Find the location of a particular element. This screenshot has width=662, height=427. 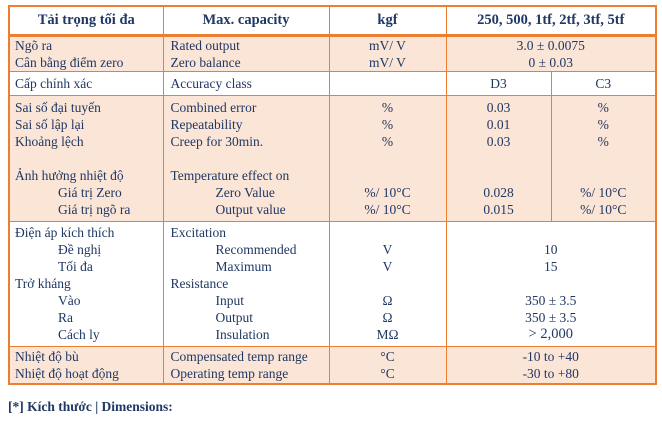

spec-line: Zero balance is located at coordinates (205, 62).